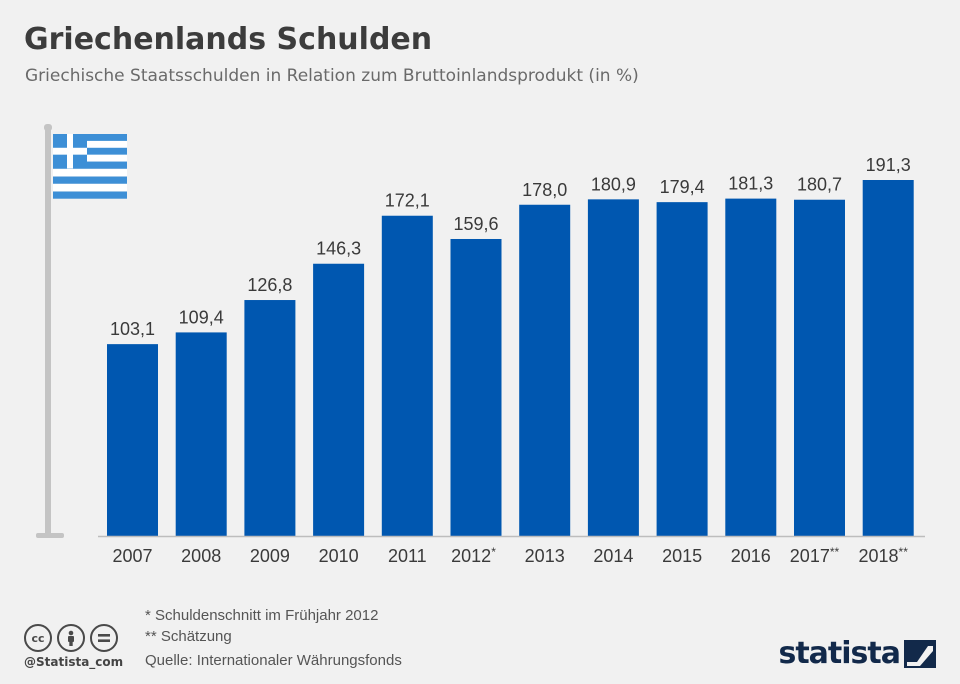 The image size is (960, 684). I want to click on bar-2017, so click(819, 368).